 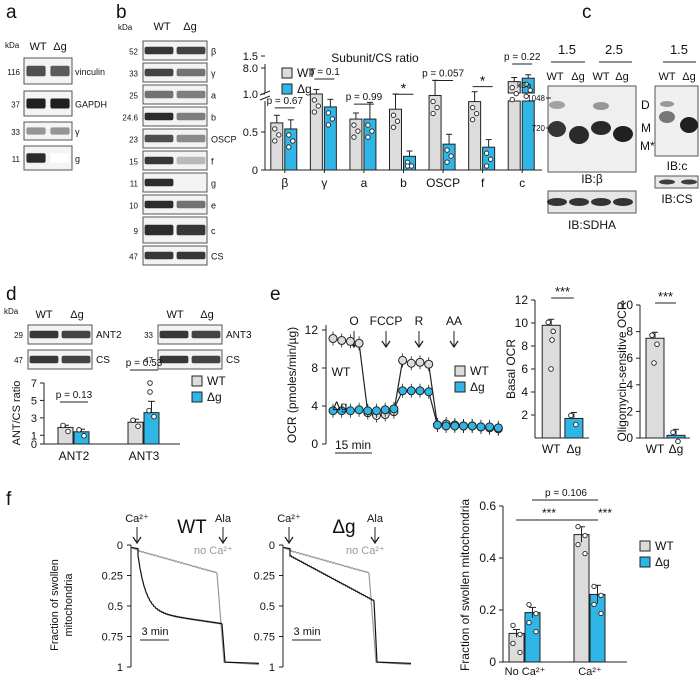 What do you see at coordinates (191, 204) in the screenshot?
I see `b-band-dg-7-band` at bounding box center [191, 204].